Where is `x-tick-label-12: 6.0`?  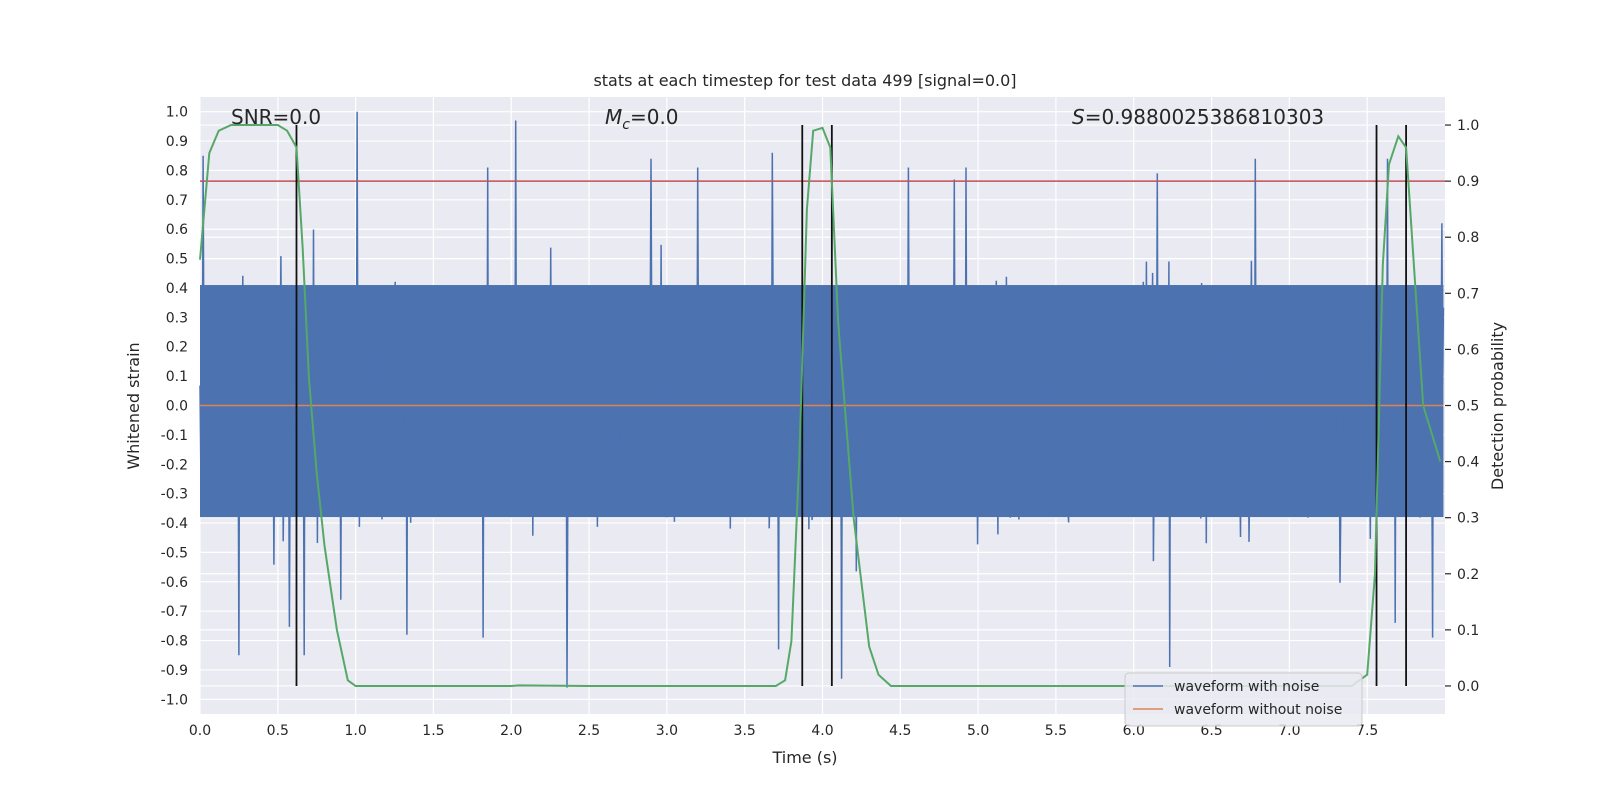
x-tick-label-12: 6.0 is located at coordinates (1134, 731).